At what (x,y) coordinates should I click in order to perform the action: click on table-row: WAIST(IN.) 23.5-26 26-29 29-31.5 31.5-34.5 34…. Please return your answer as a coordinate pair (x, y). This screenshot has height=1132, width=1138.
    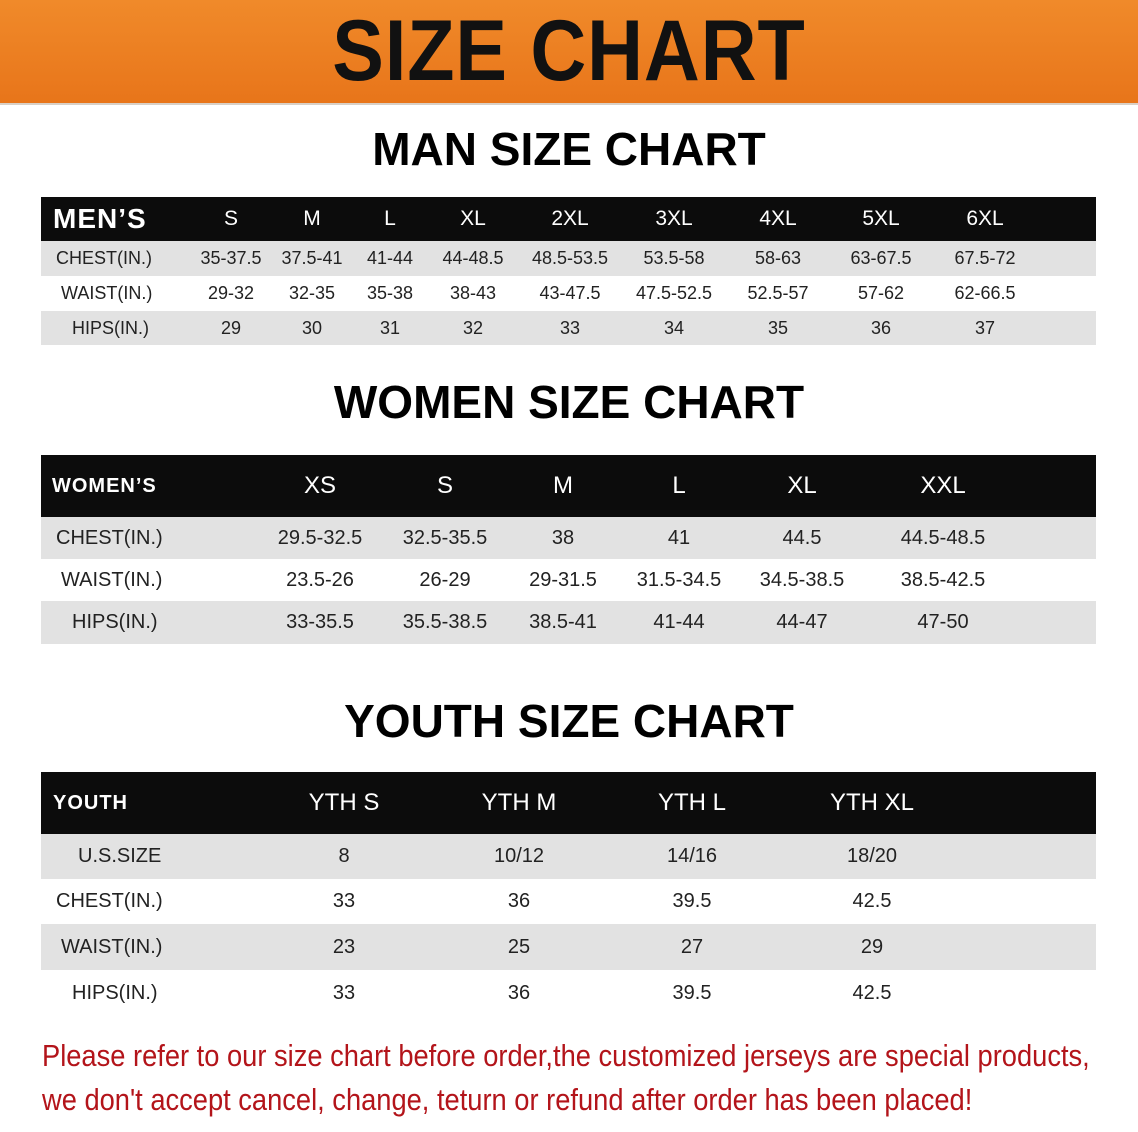
    Looking at the image, I should click on (568, 580).